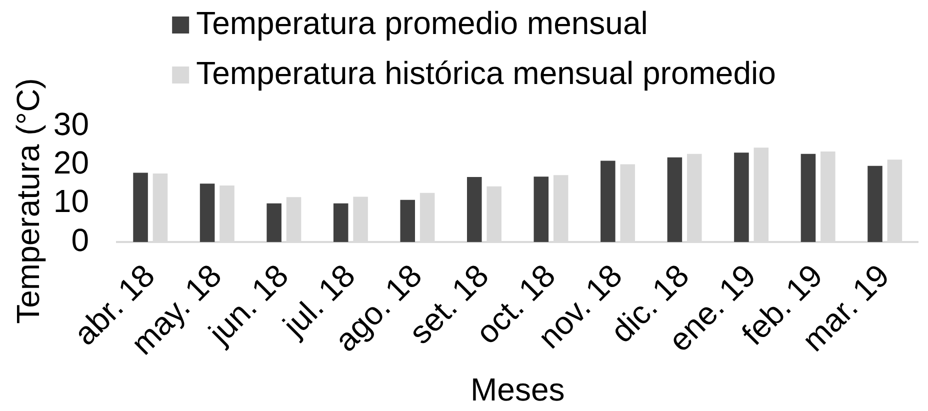  What do you see at coordinates (71, 162) in the screenshot?
I see `y-tick-label: 20` at bounding box center [71, 162].